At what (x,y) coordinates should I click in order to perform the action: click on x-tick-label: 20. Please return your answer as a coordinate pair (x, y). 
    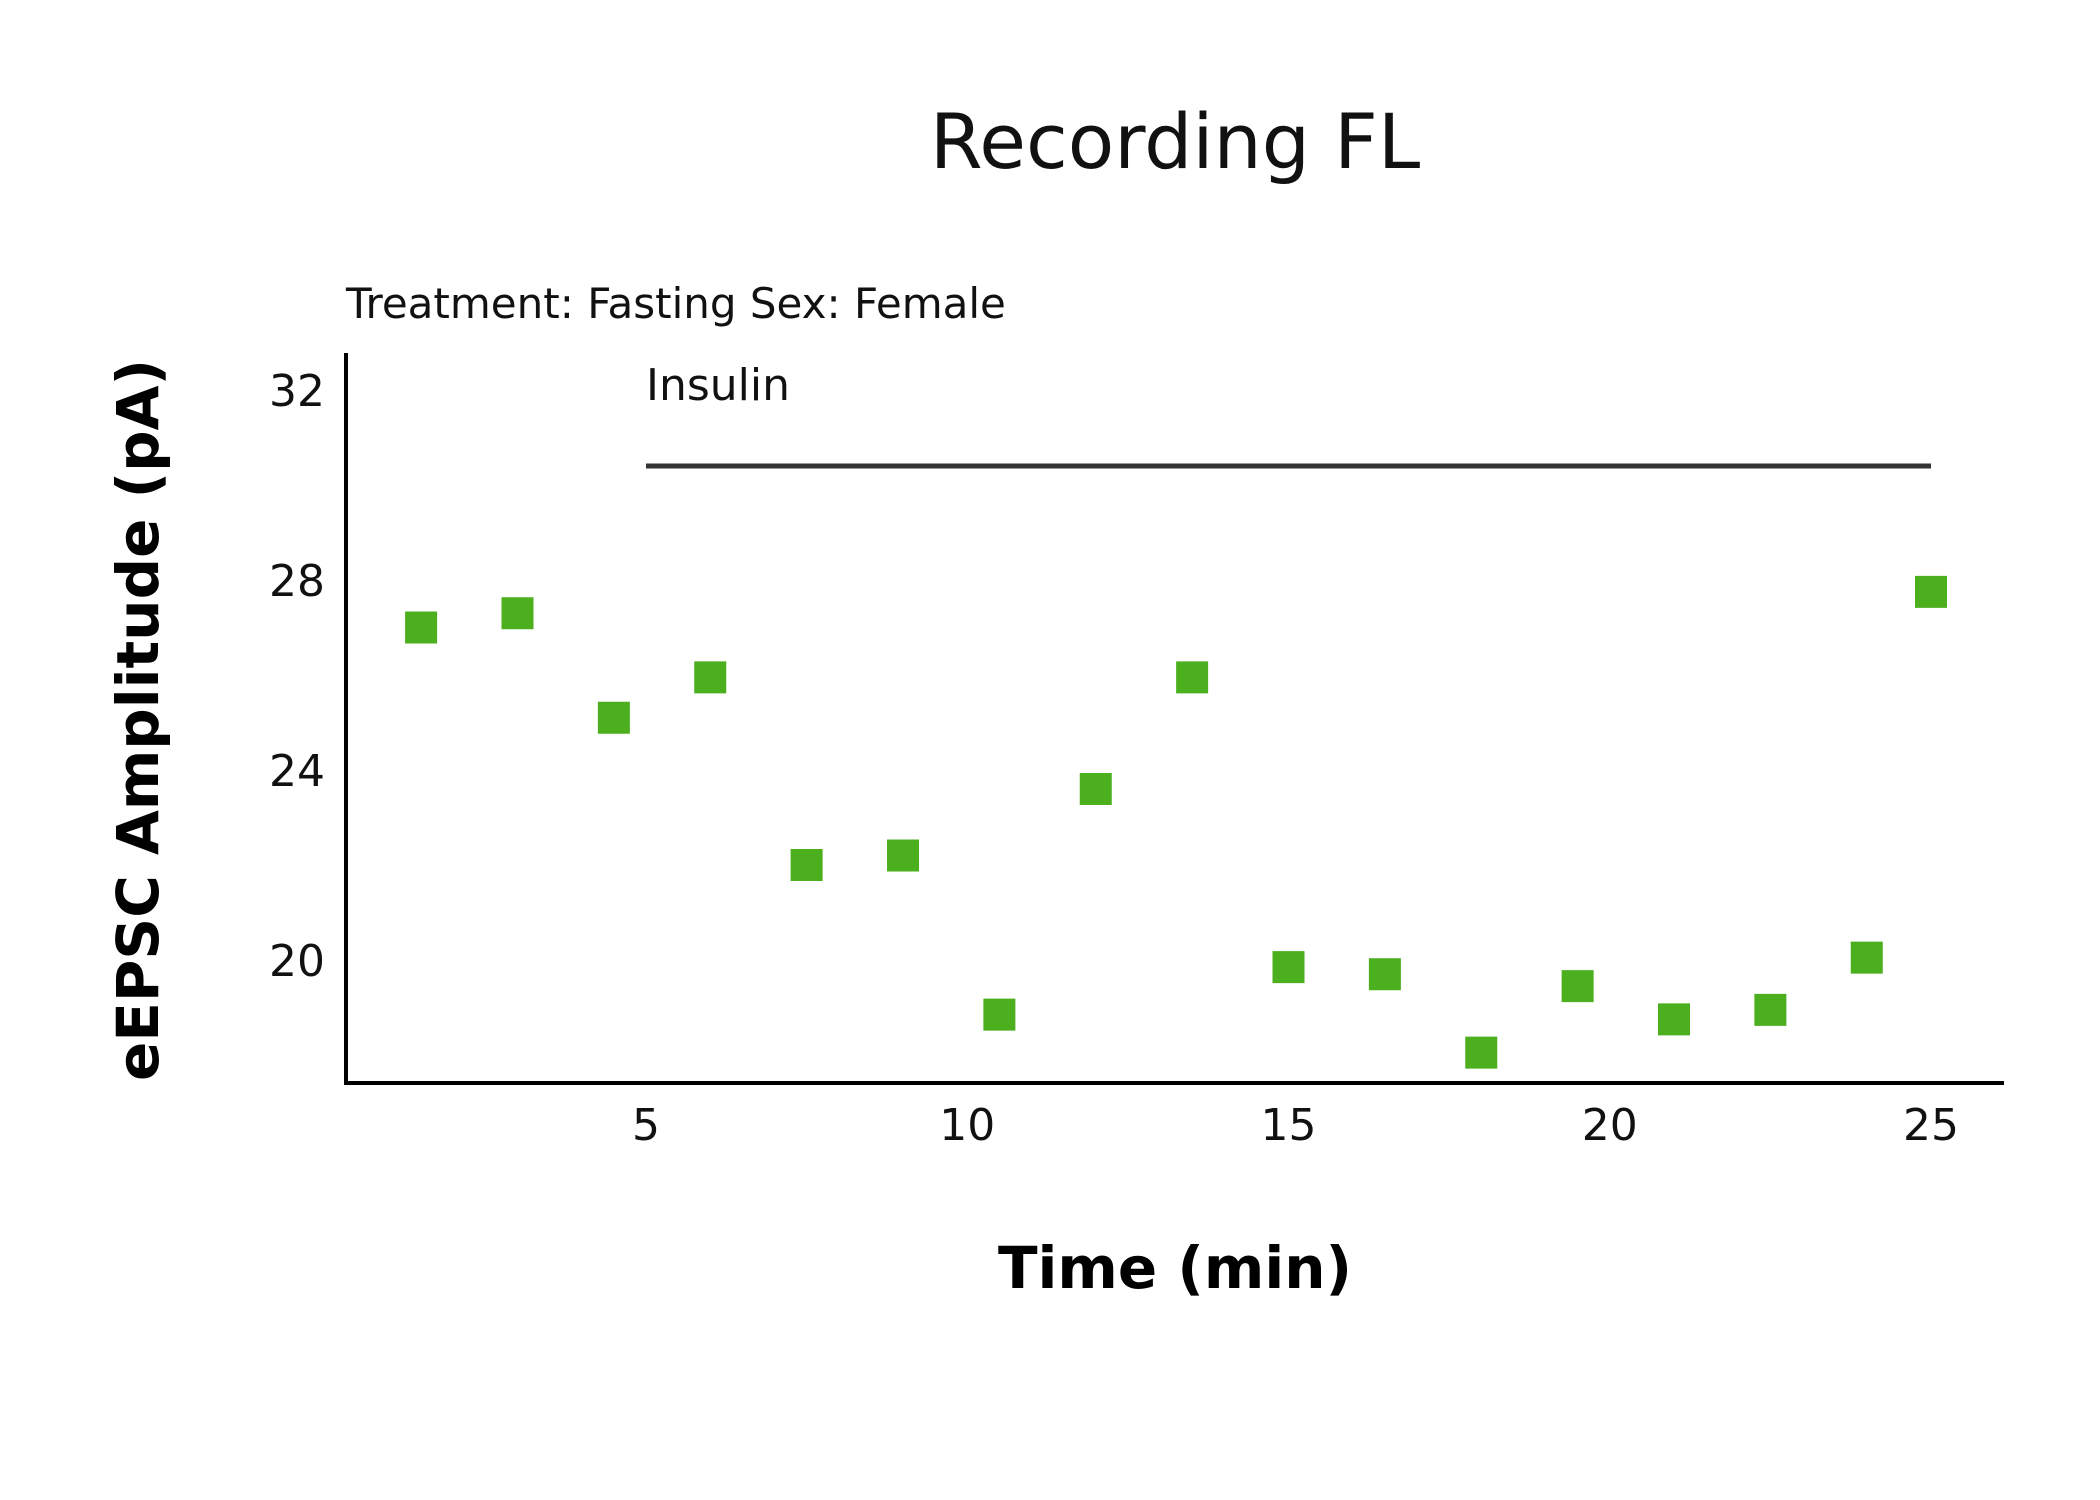
    Looking at the image, I should click on (1610, 1125).